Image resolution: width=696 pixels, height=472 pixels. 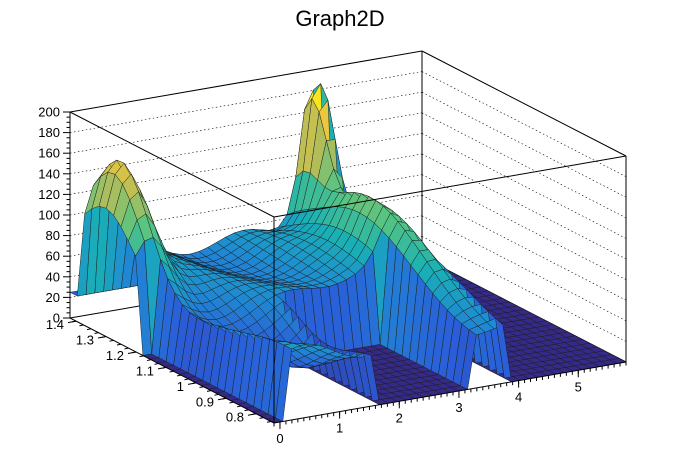 I want to click on x-tick-label-3: 3, so click(x=458, y=407).